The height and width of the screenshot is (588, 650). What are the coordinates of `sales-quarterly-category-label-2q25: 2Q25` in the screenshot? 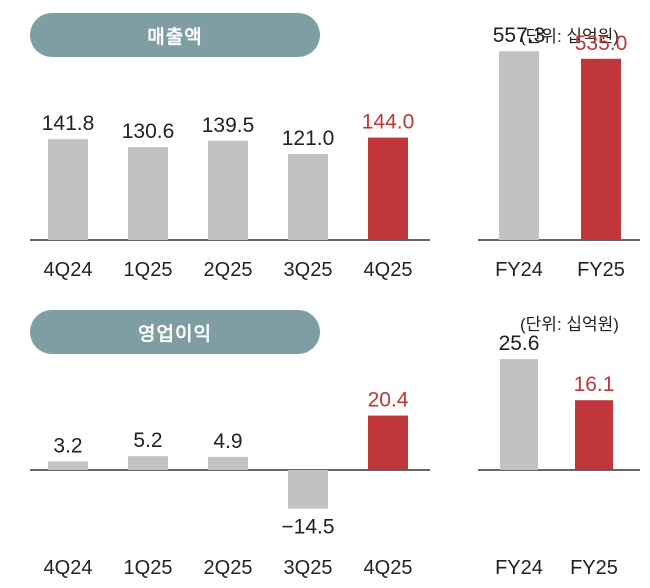 It's located at (228, 270).